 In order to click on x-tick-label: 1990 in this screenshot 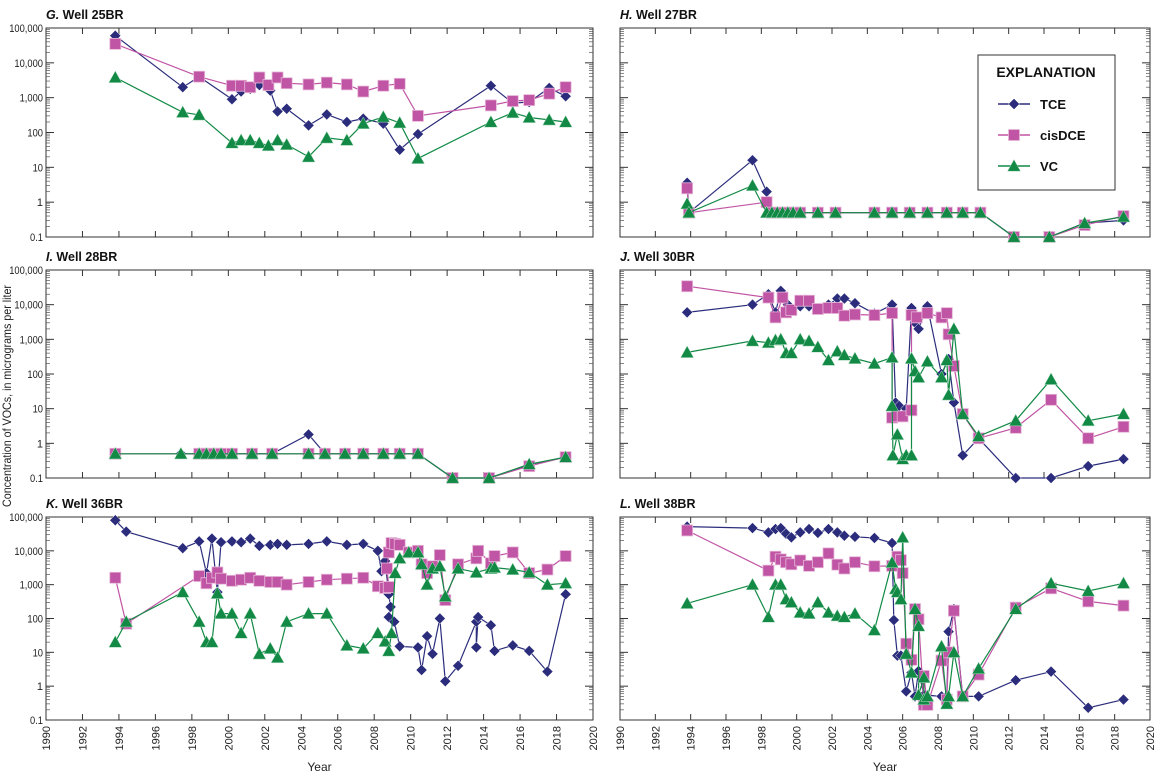, I will do `click(47, 738)`.